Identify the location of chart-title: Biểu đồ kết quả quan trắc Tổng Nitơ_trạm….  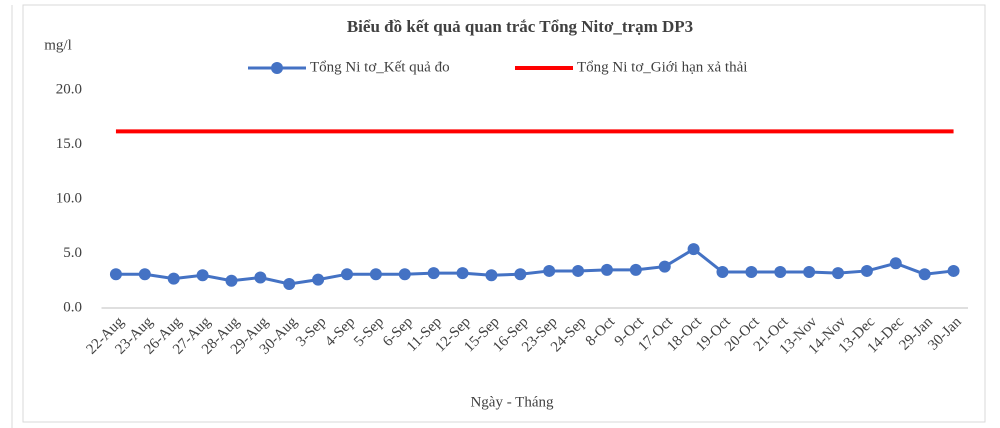
(520, 26).